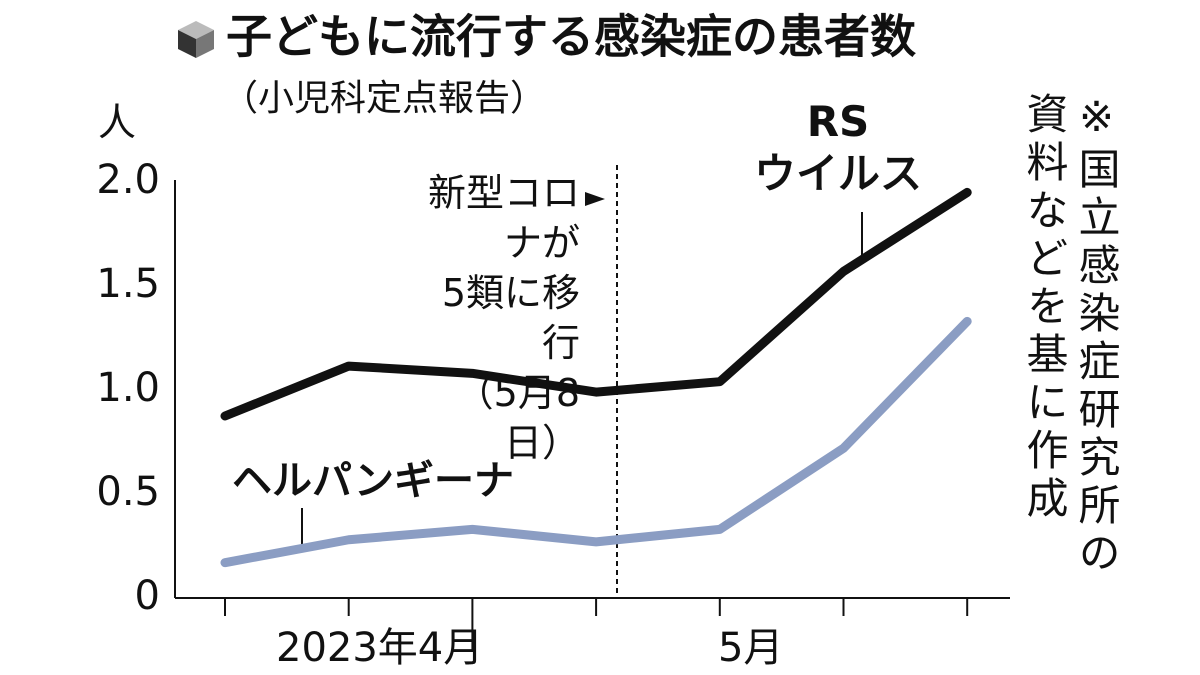  Describe the element at coordinates (128, 180) in the screenshot. I see `y-tick-label: 2.0` at that location.